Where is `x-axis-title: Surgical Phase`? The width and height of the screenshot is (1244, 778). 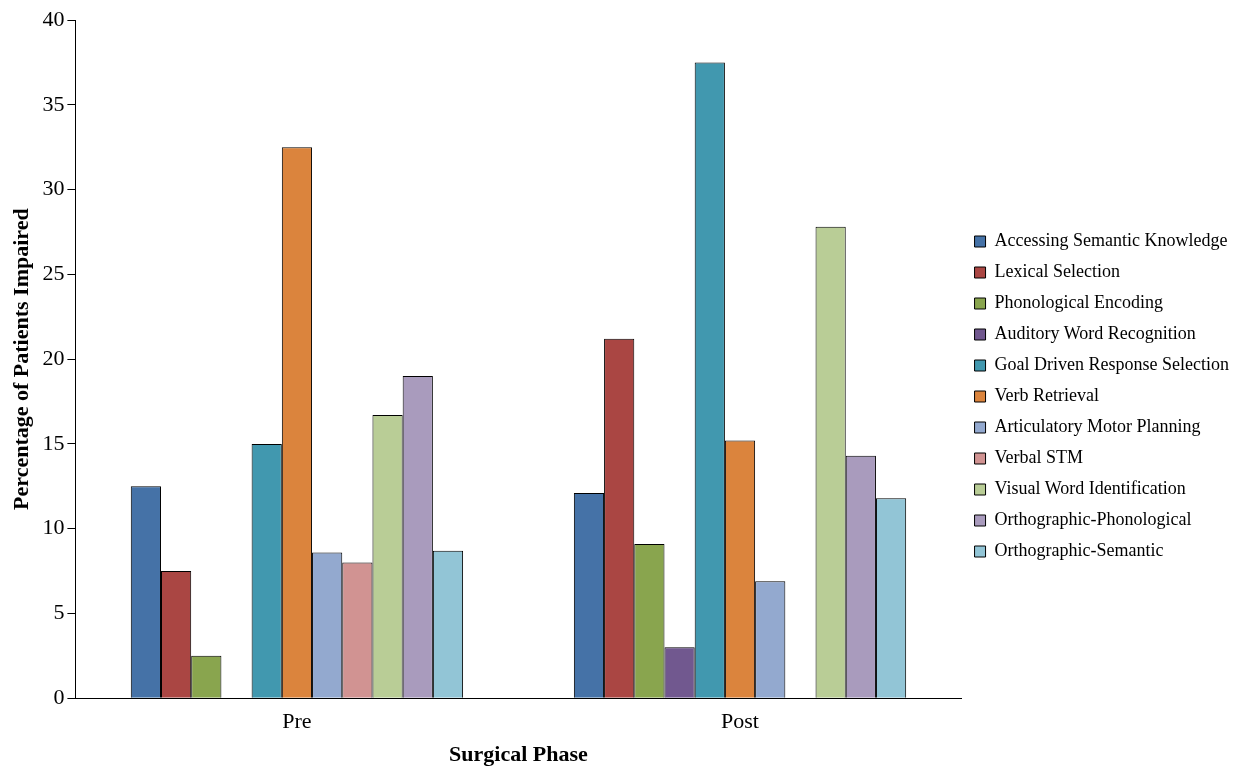 x-axis-title: Surgical Phase is located at coordinates (519, 754).